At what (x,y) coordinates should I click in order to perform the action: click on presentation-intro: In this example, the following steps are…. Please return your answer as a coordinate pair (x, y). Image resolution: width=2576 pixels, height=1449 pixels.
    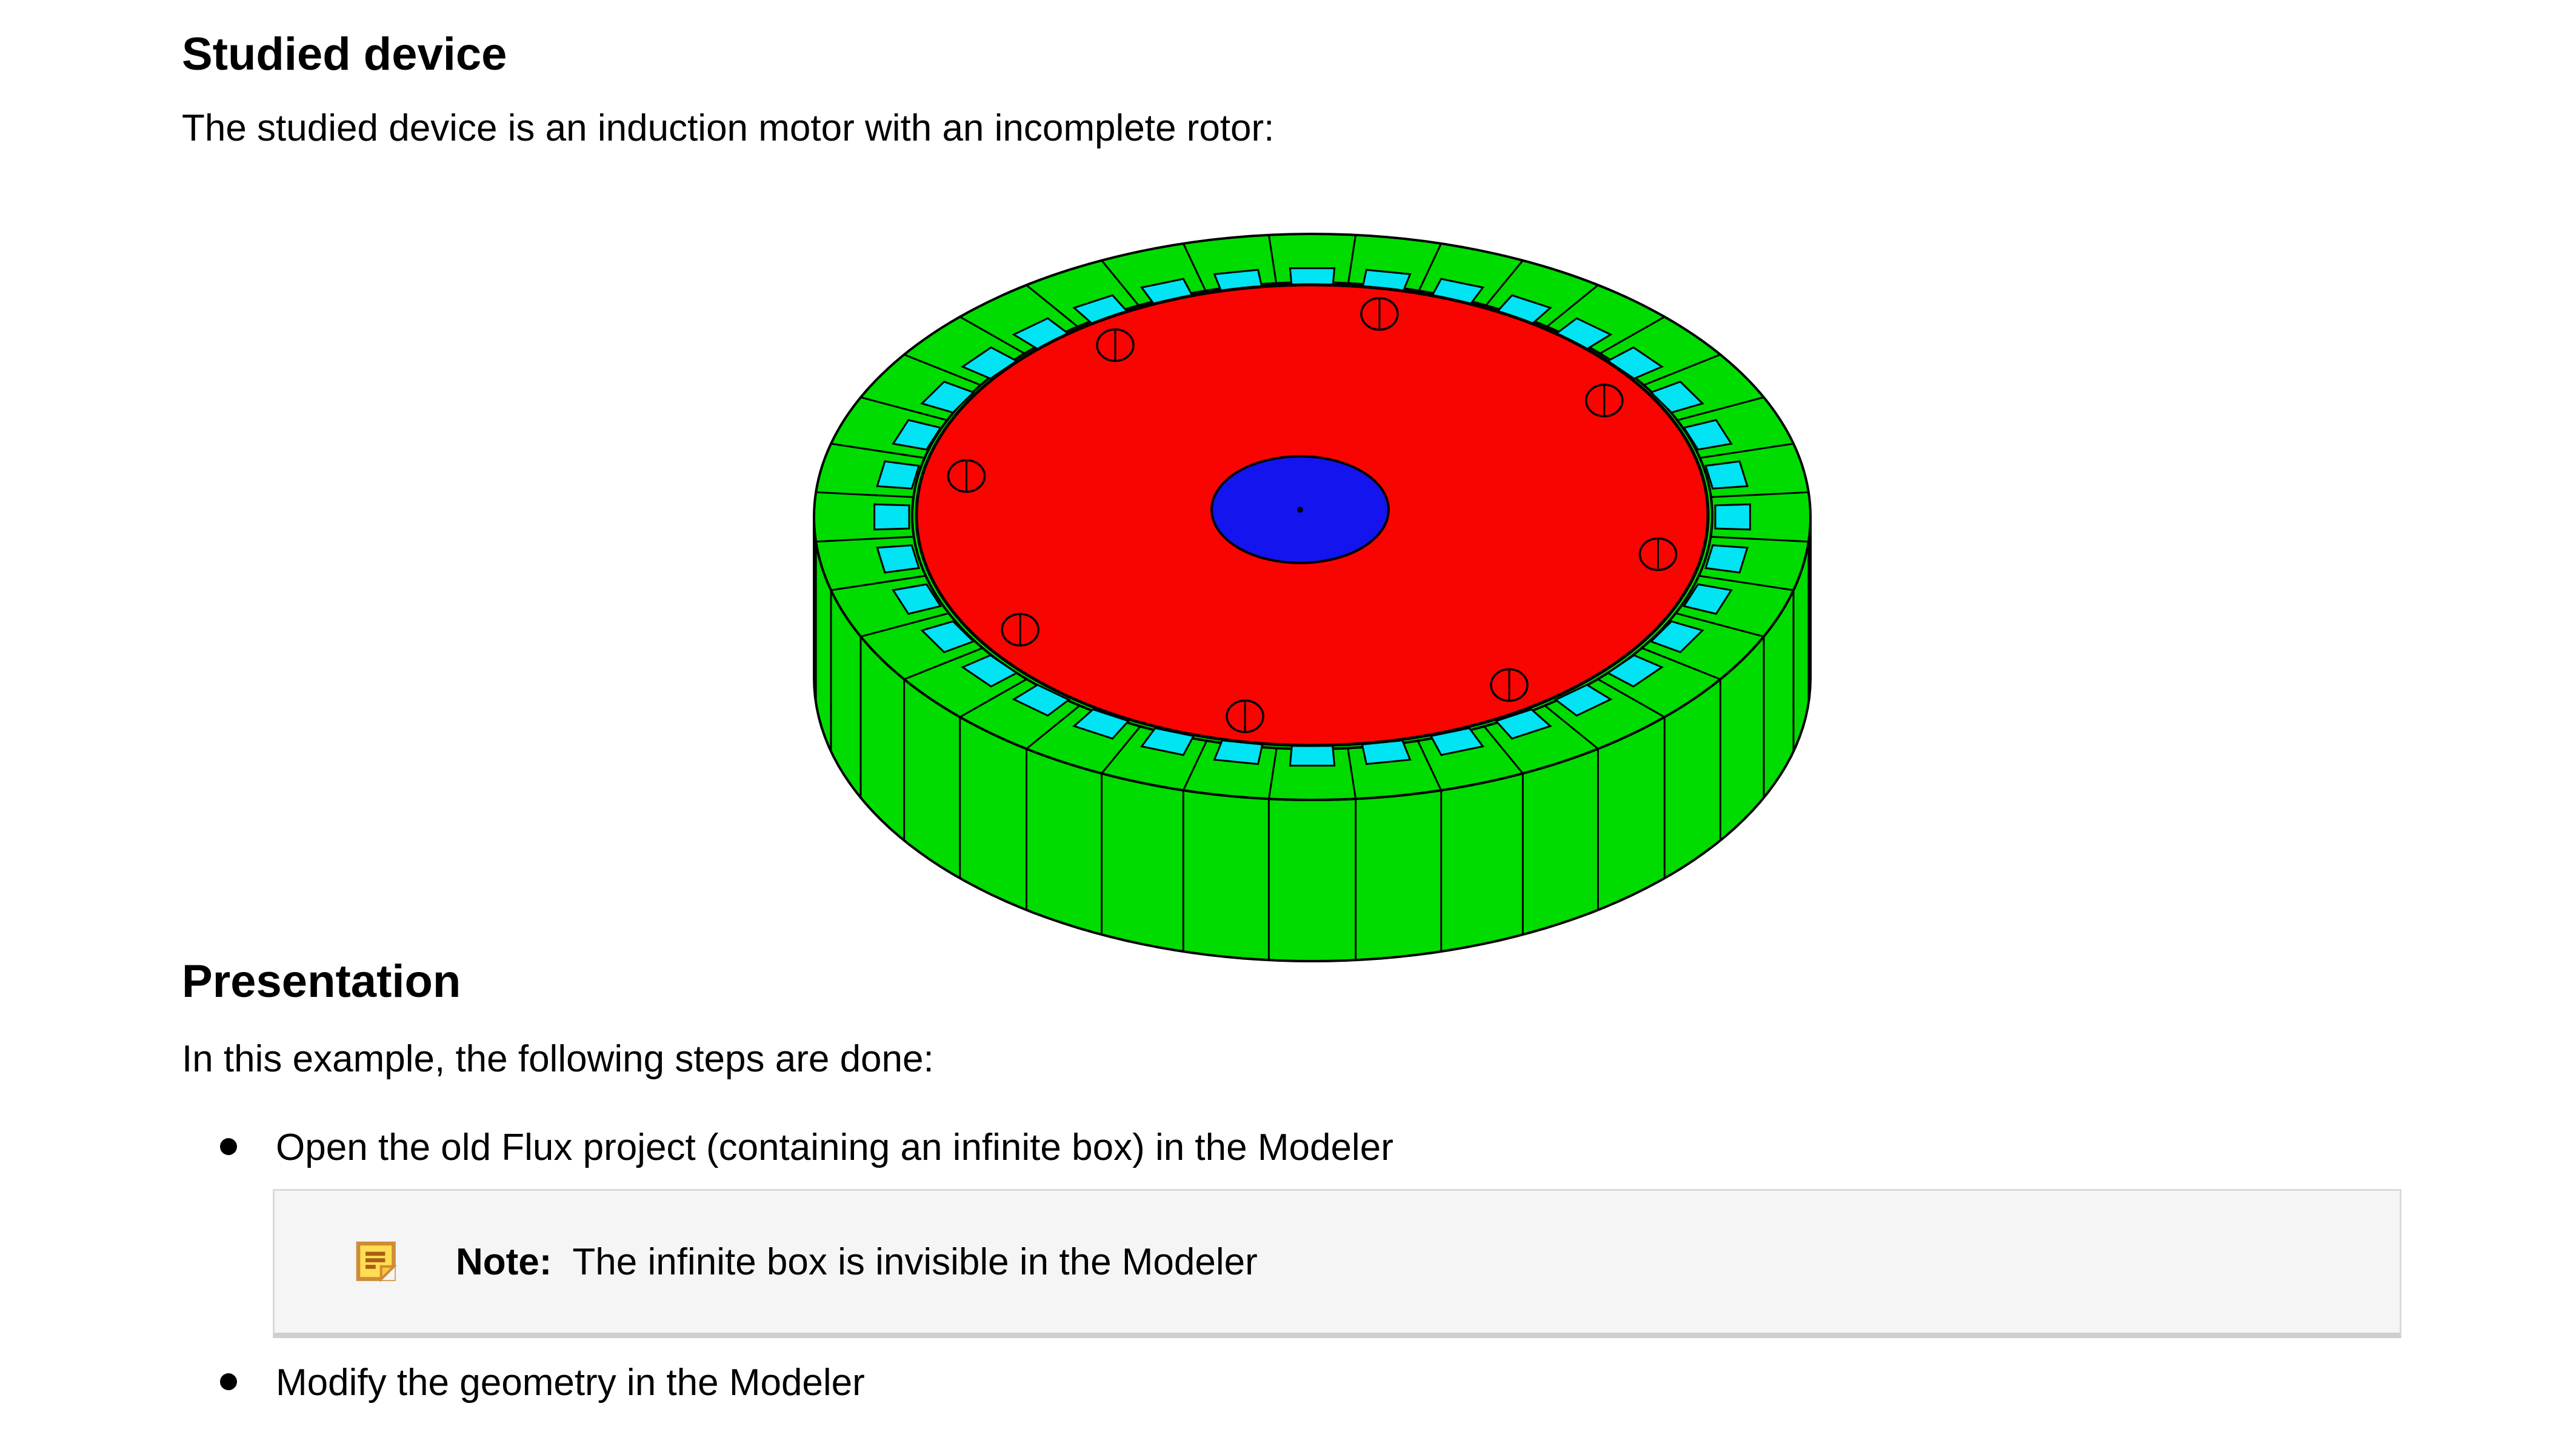
    Looking at the image, I should click on (558, 1059).